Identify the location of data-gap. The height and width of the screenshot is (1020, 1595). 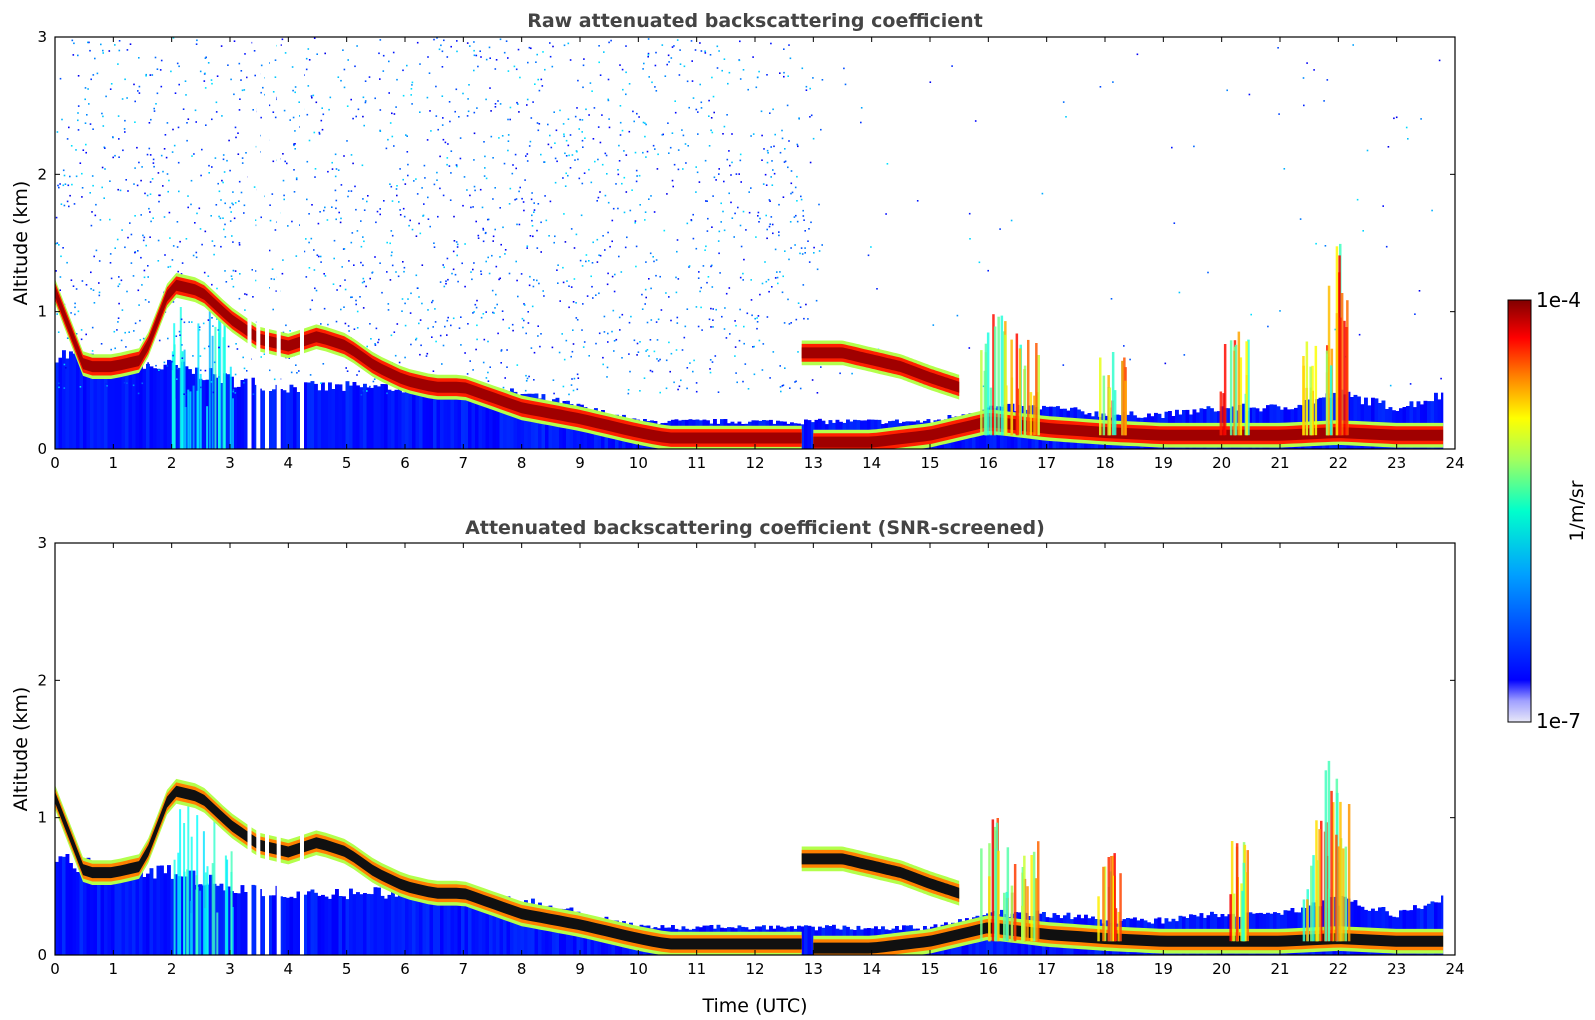
(302, 749).